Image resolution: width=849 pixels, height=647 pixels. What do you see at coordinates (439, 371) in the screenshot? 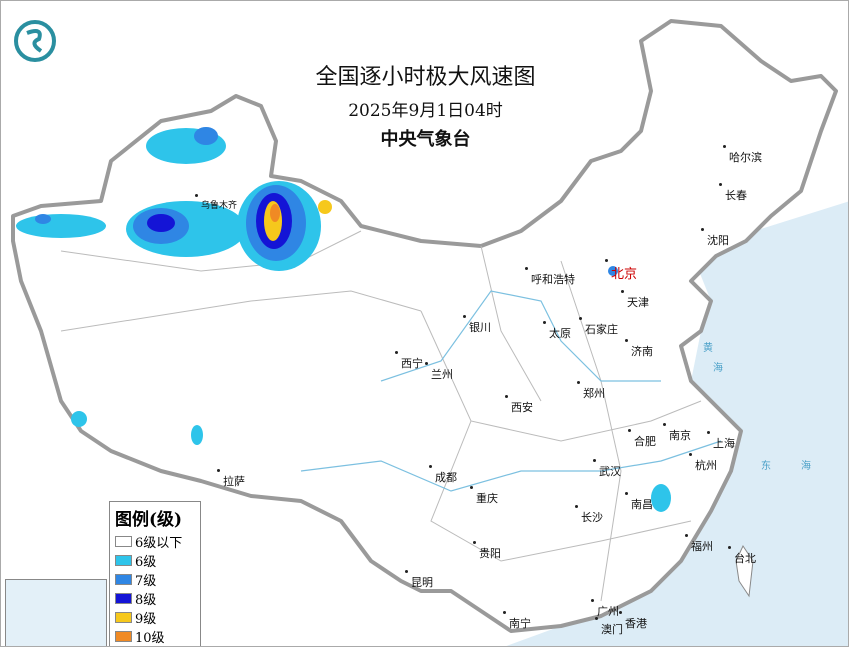
I see `city-label: 兰州` at bounding box center [439, 371].